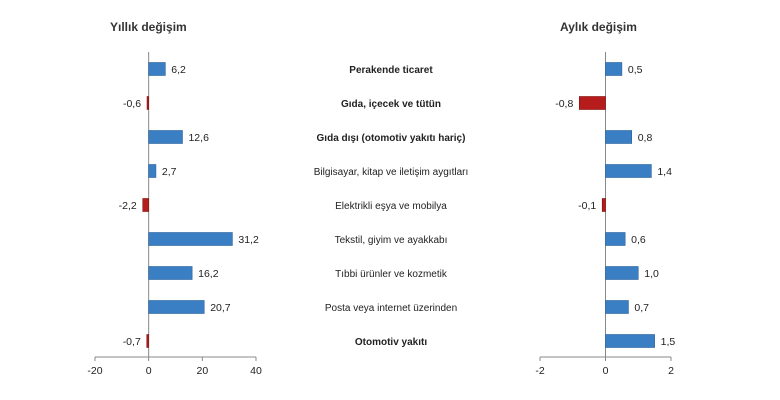 The height and width of the screenshot is (400, 780). I want to click on data-label: -0,8, so click(564, 104).